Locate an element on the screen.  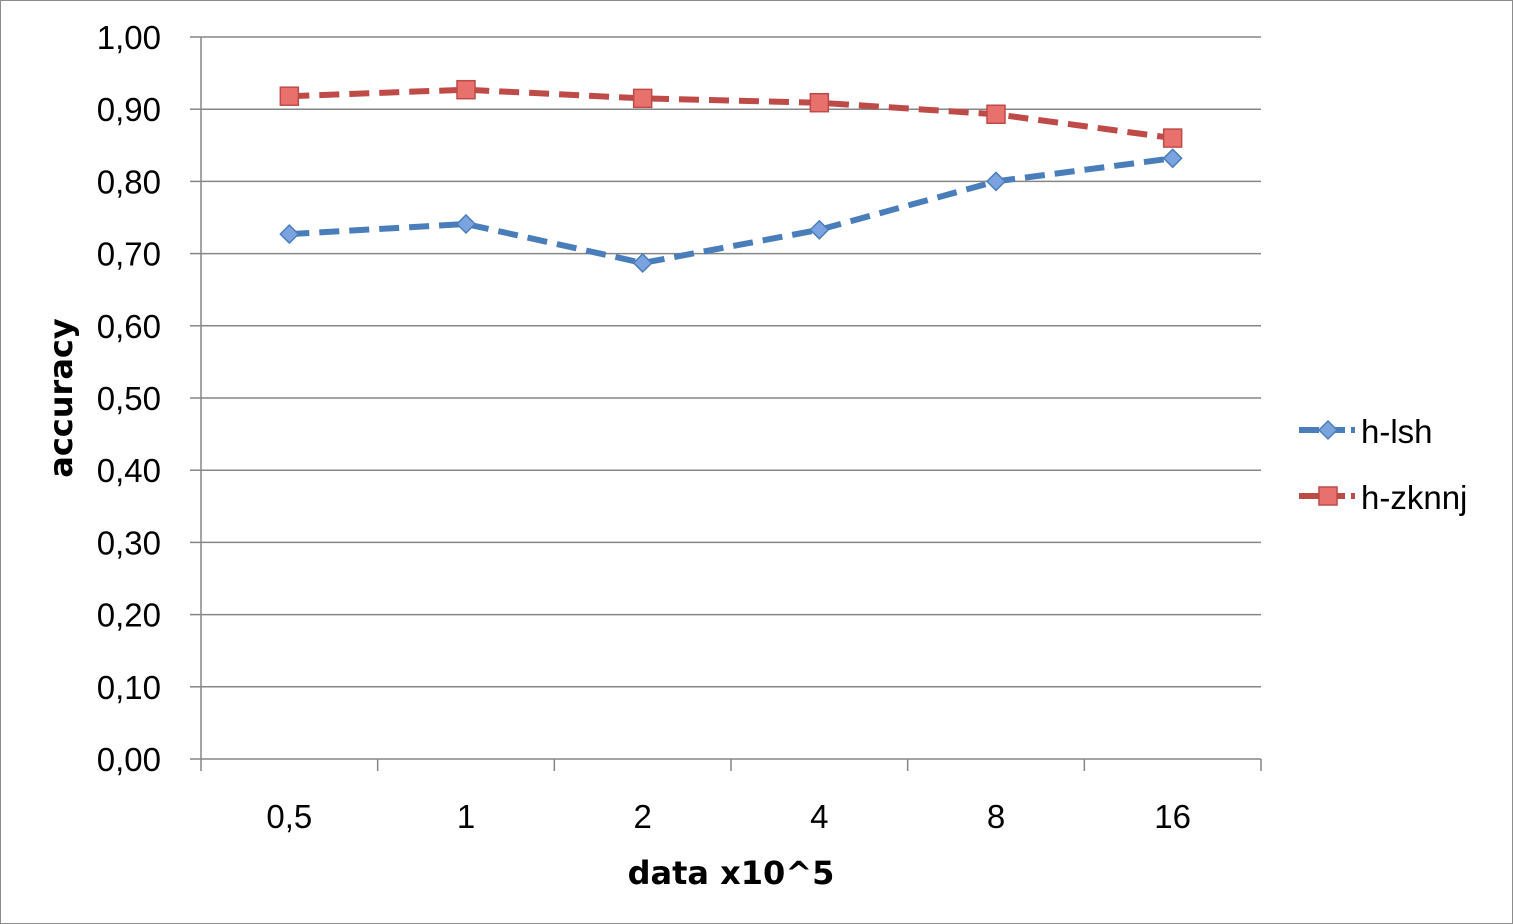
legend-entry: h-zknnj is located at coordinates (1383, 497).